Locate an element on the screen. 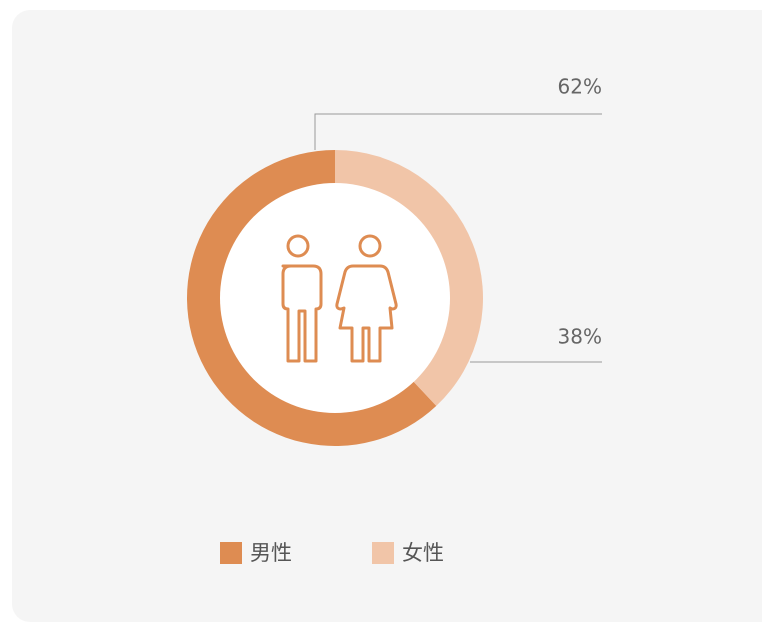  donut-hole is located at coordinates (335, 298).